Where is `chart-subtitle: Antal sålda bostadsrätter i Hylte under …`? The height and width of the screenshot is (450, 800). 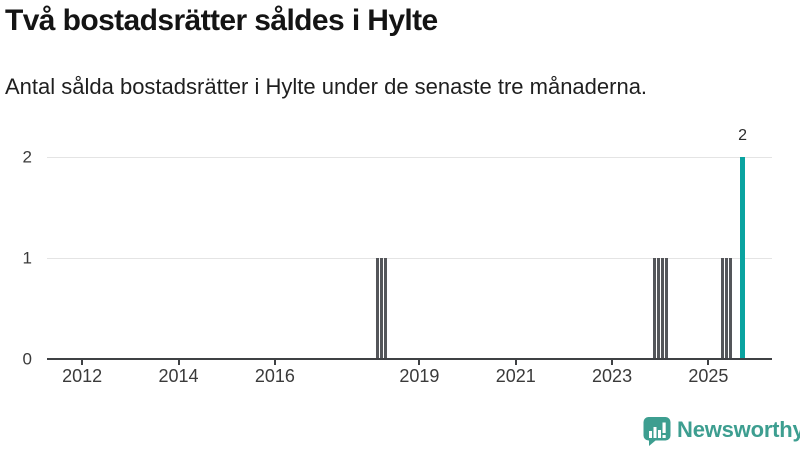 chart-subtitle: Antal sålda bostadsrätter i Hylte under … is located at coordinates (326, 86).